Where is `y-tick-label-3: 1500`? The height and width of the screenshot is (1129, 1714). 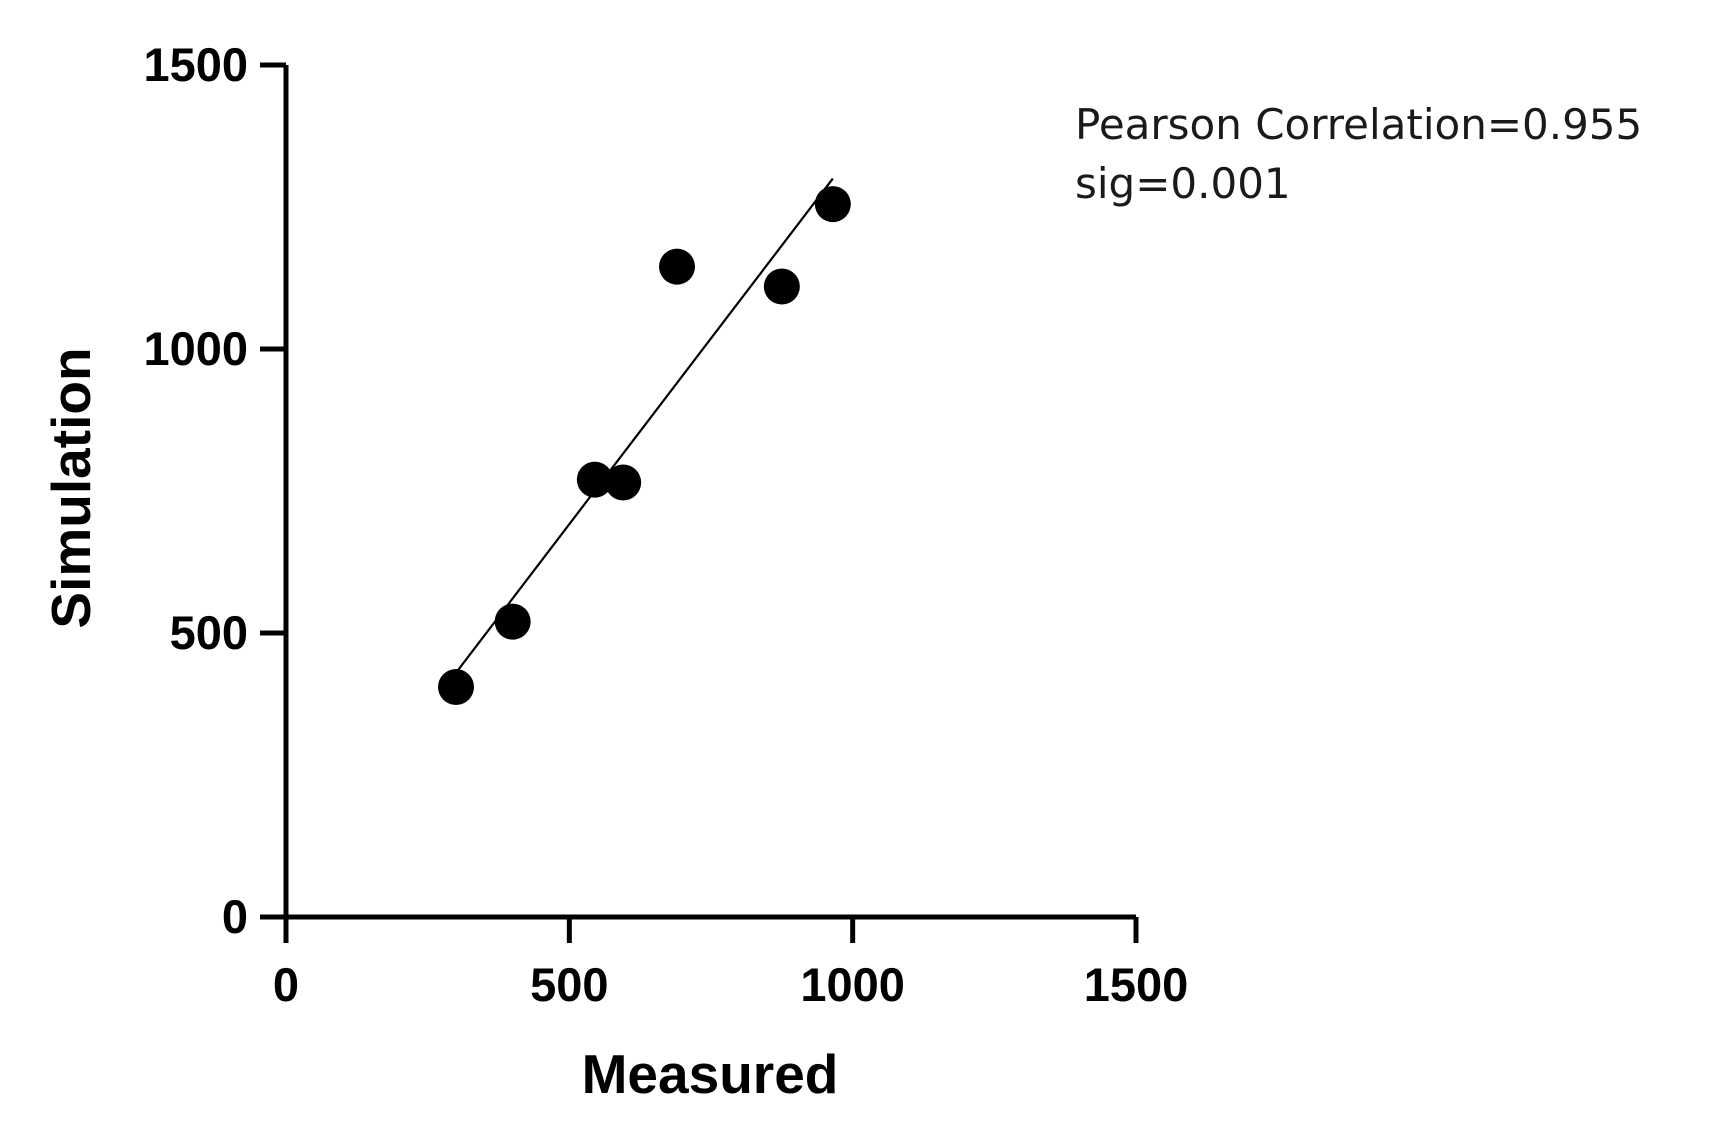 y-tick-label-3: 1500 is located at coordinates (195, 64).